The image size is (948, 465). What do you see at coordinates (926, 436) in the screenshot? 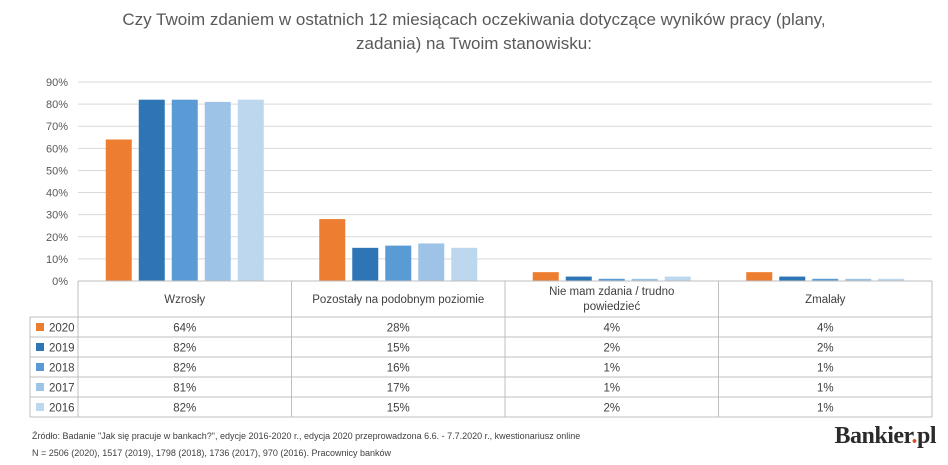
I see `brand-suffix: pl` at bounding box center [926, 436].